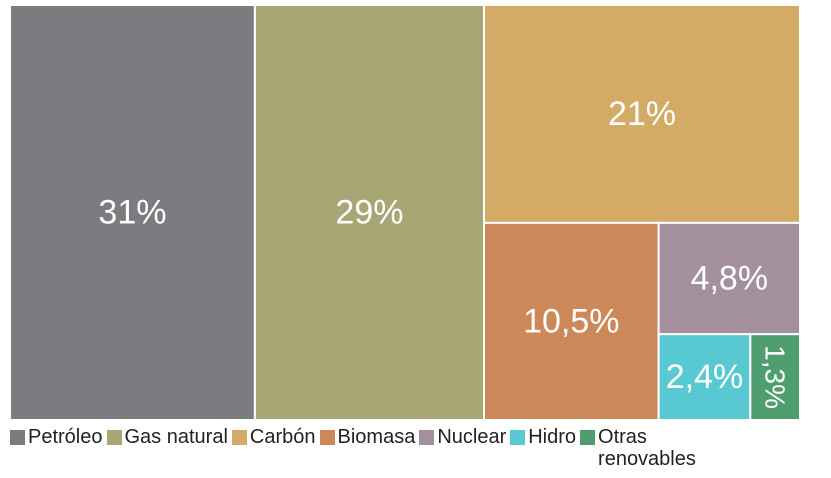 This screenshot has height=478, width=831. What do you see at coordinates (376, 437) in the screenshot?
I see `legend-label: Biomasa` at bounding box center [376, 437].